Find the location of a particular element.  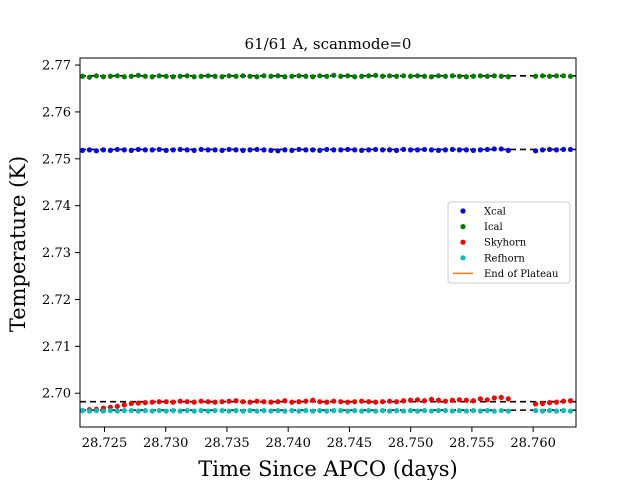

series-refhorn is located at coordinates (326, 410).